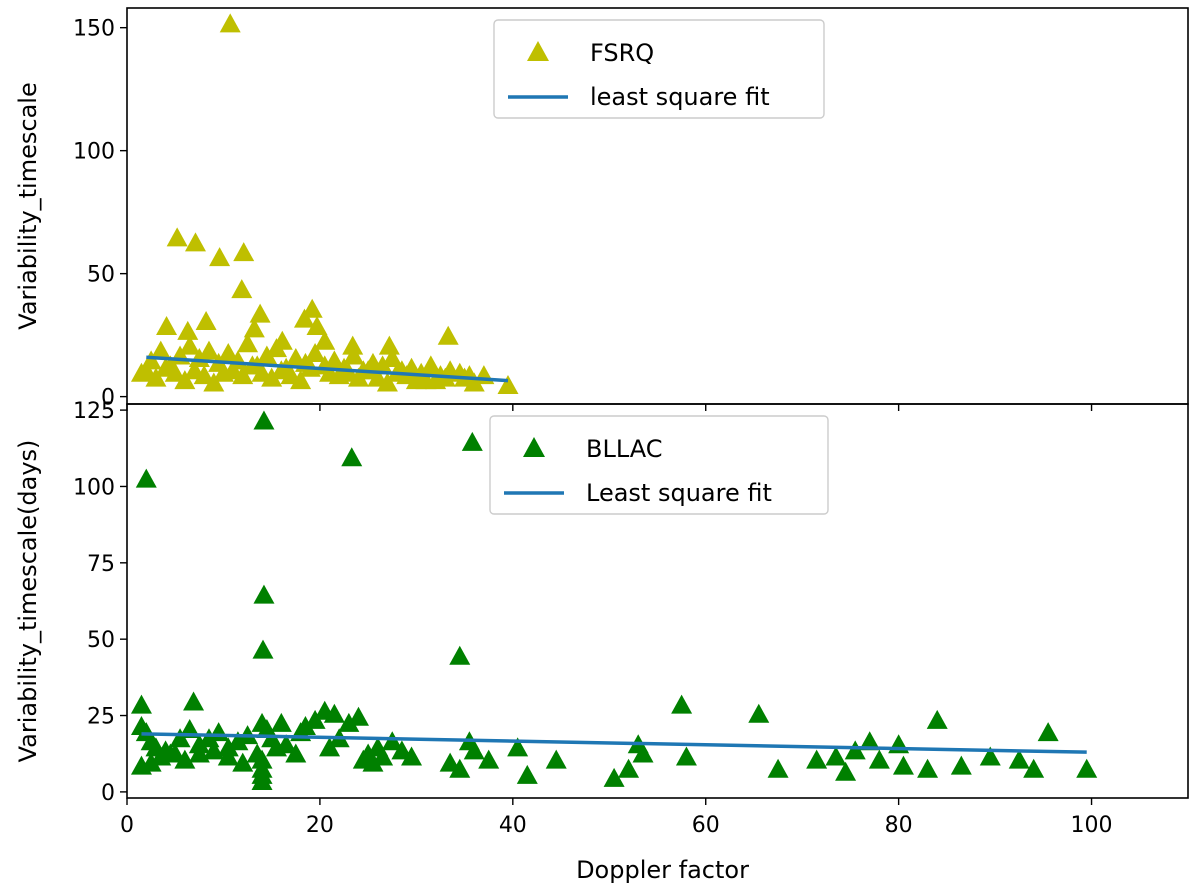  I want to click on x-tick-label: 100, so click(1092, 825).